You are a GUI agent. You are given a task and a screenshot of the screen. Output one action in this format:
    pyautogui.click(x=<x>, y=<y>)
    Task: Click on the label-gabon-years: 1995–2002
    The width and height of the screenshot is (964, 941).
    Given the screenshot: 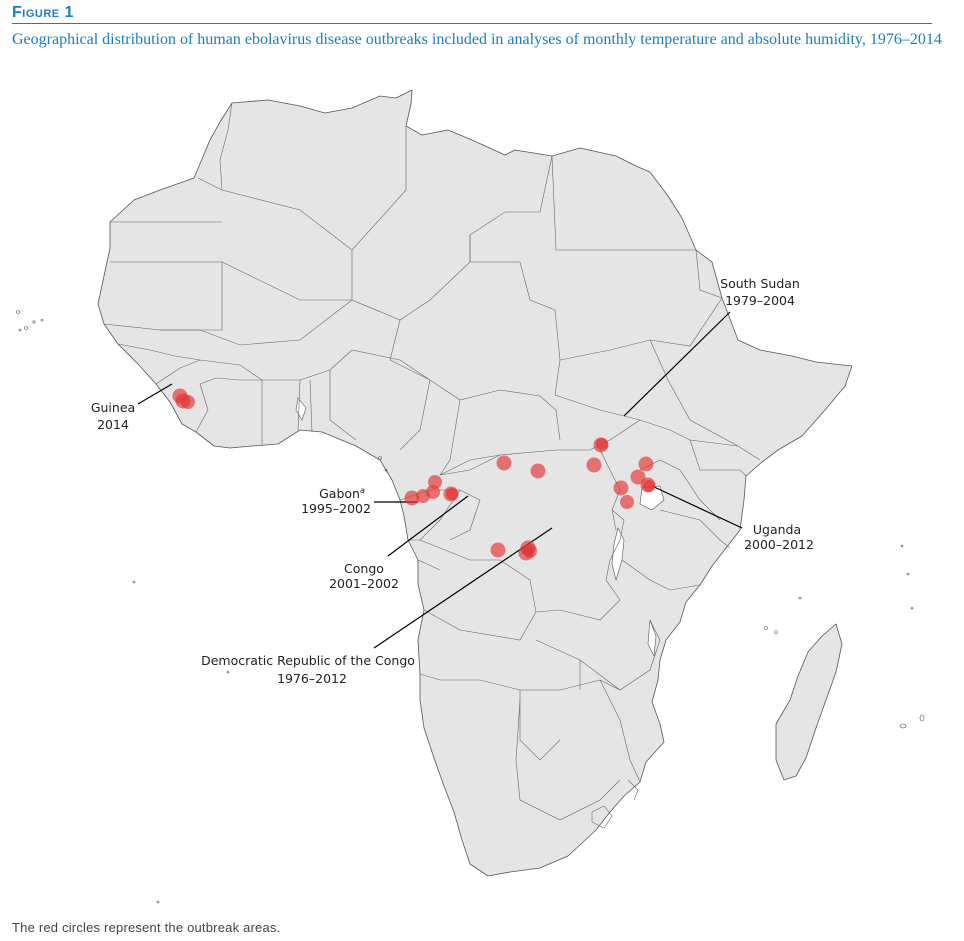 What is the action you would take?
    pyautogui.click(x=336, y=508)
    